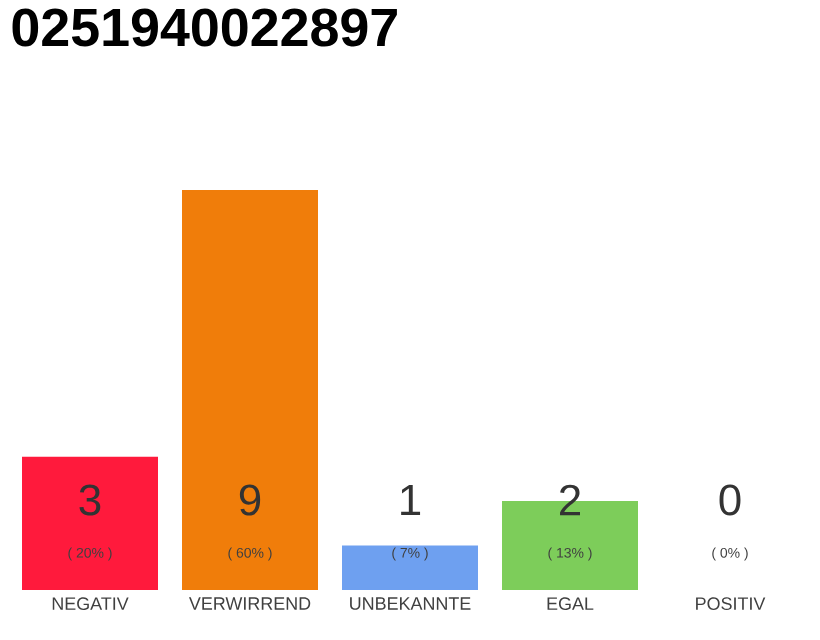 This screenshot has width=820, height=640. What do you see at coordinates (570, 500) in the screenshot?
I see `data-label: 2` at bounding box center [570, 500].